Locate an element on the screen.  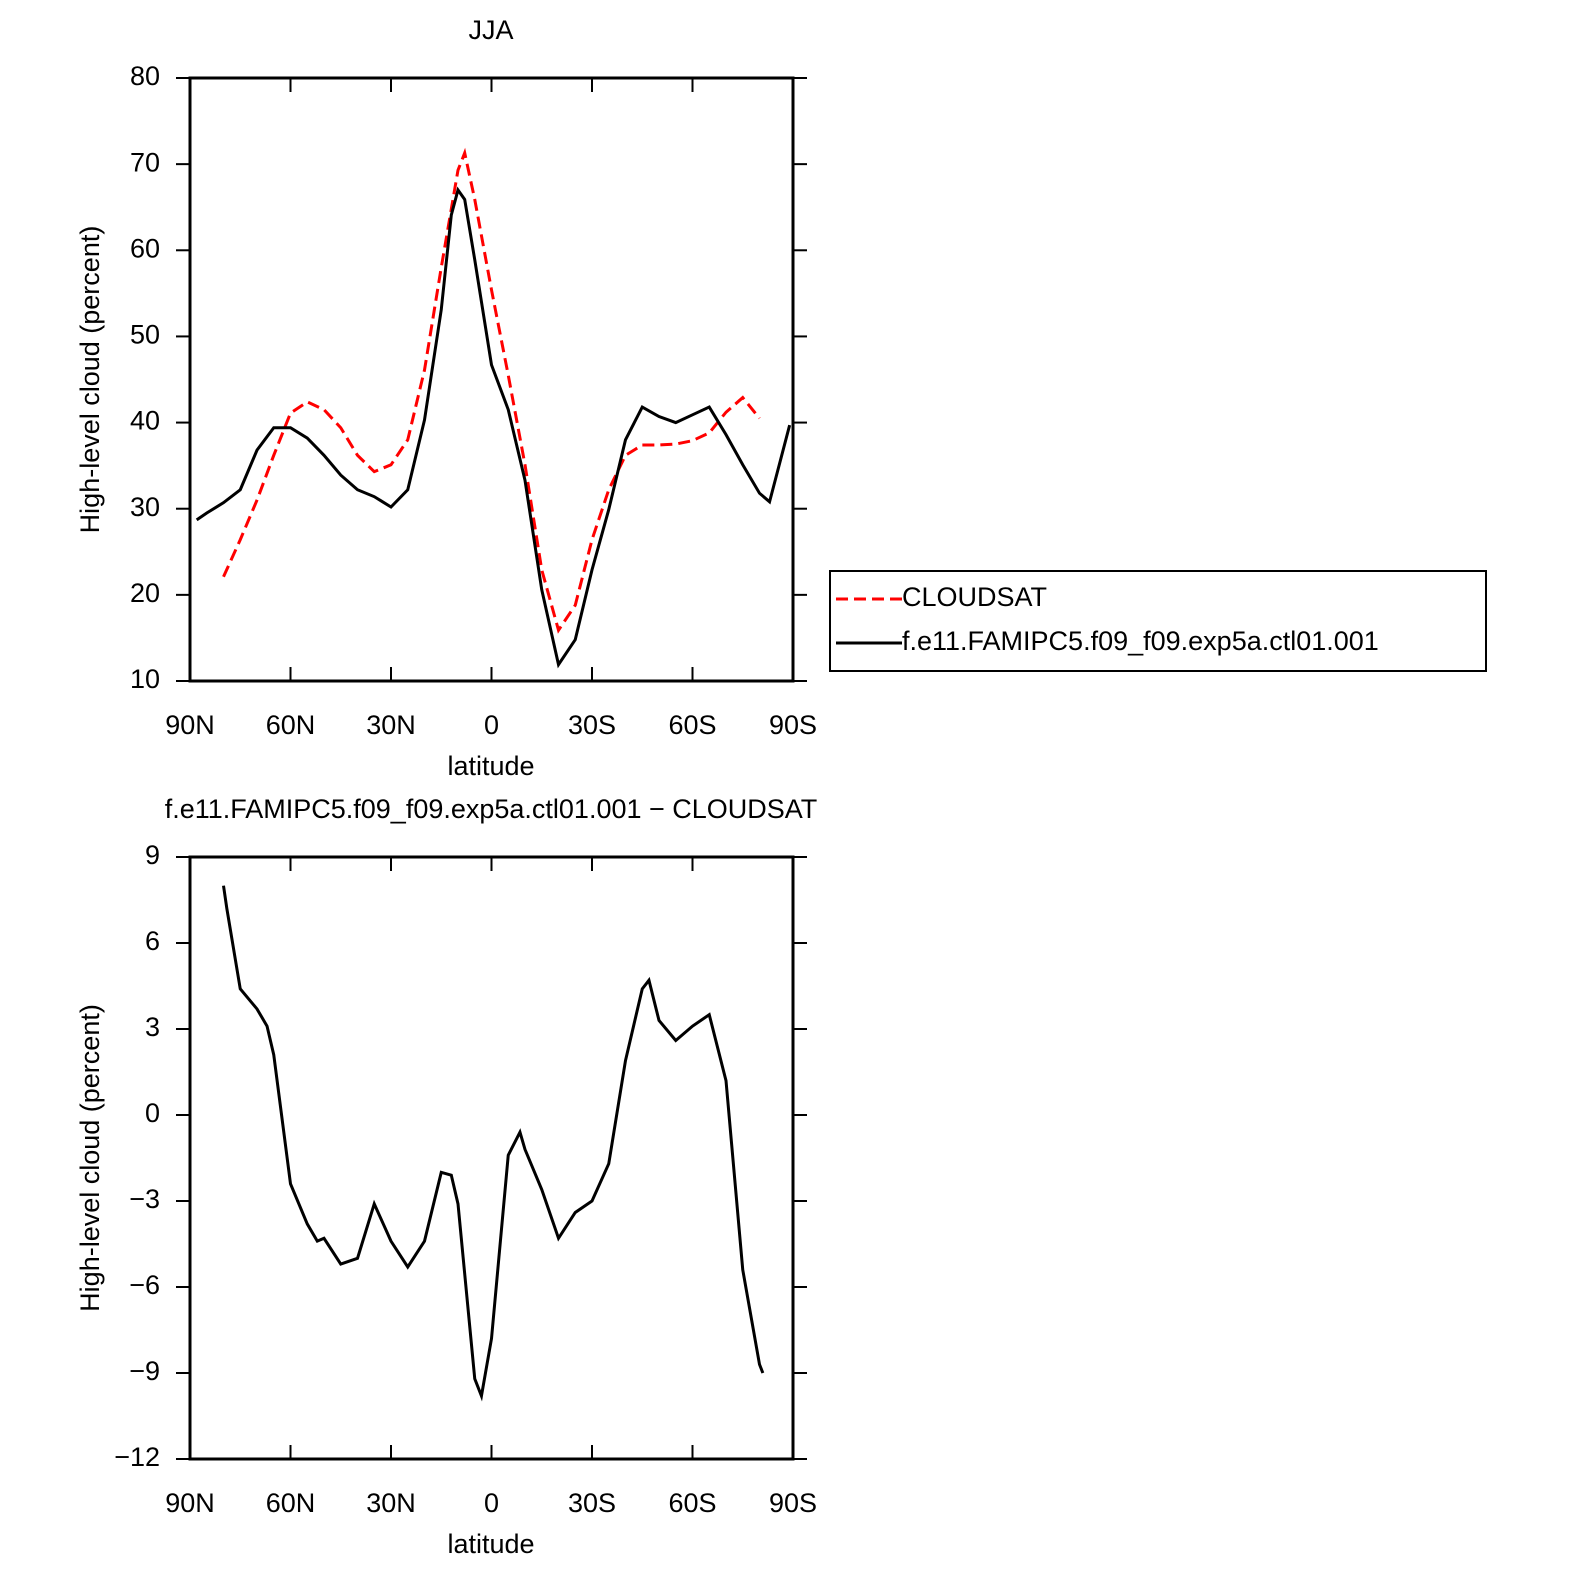
y-tick-label: 40 is located at coordinates (145, 421).